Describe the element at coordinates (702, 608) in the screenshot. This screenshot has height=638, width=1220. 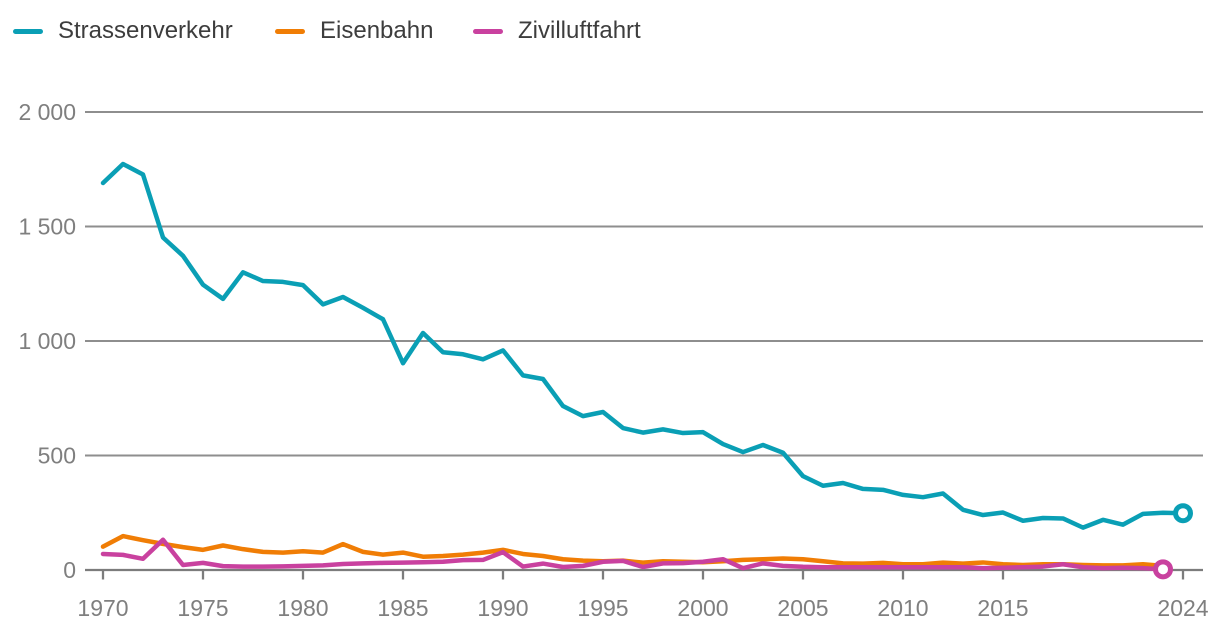
I see `x-tick-label-2000: 2000` at that location.